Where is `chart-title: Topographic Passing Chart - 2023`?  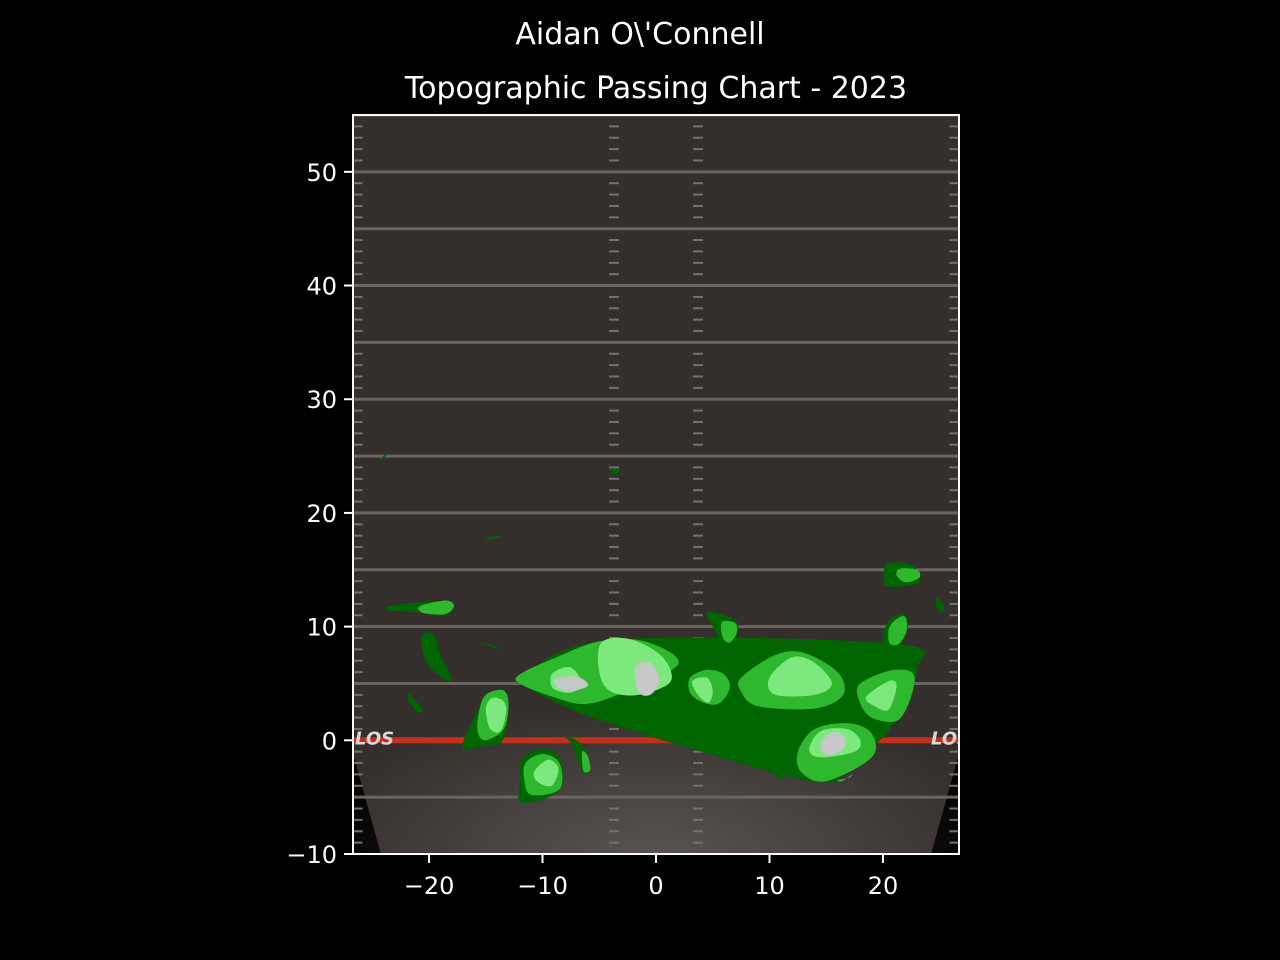
chart-title: Topographic Passing Chart - 2023 is located at coordinates (655, 88).